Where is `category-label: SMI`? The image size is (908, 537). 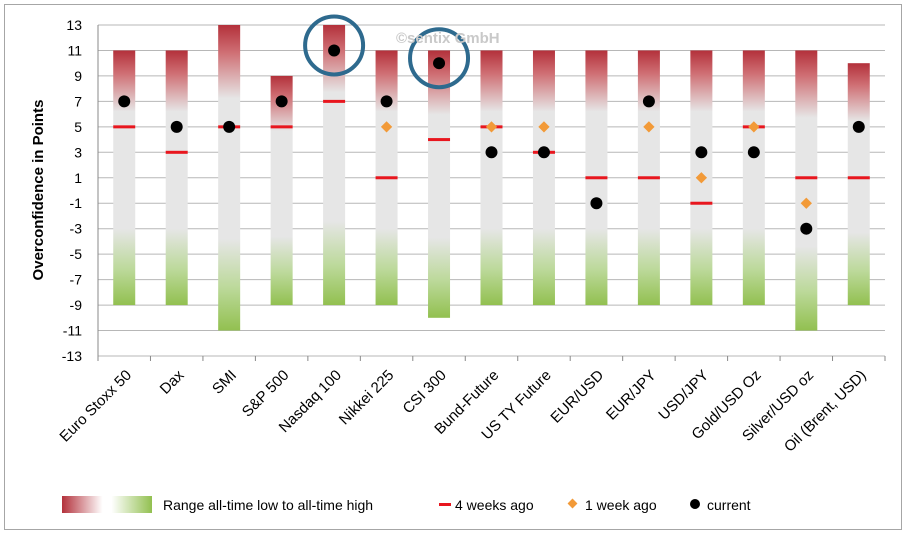 category-label: SMI is located at coordinates (224, 382).